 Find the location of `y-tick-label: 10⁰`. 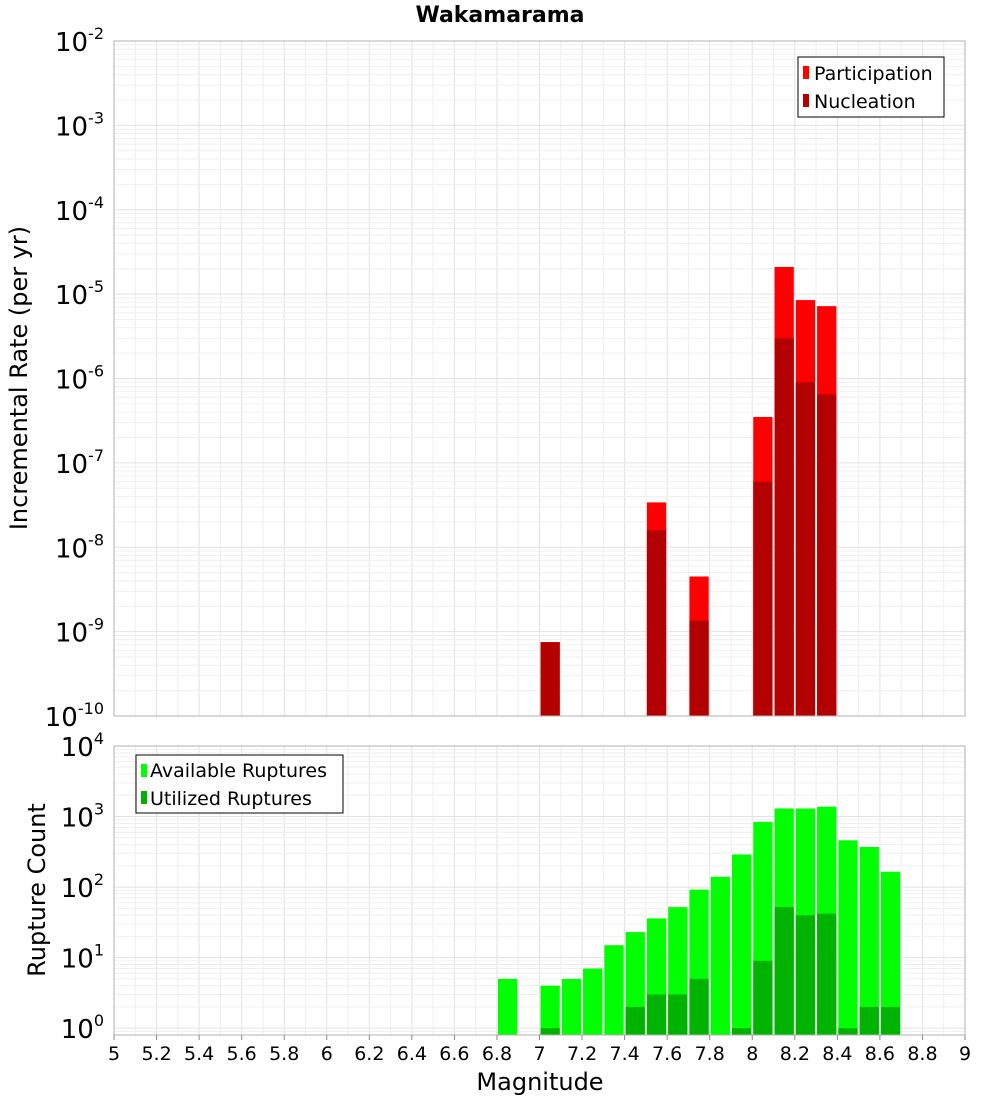

y-tick-label: 10⁰ is located at coordinates (82, 1028).